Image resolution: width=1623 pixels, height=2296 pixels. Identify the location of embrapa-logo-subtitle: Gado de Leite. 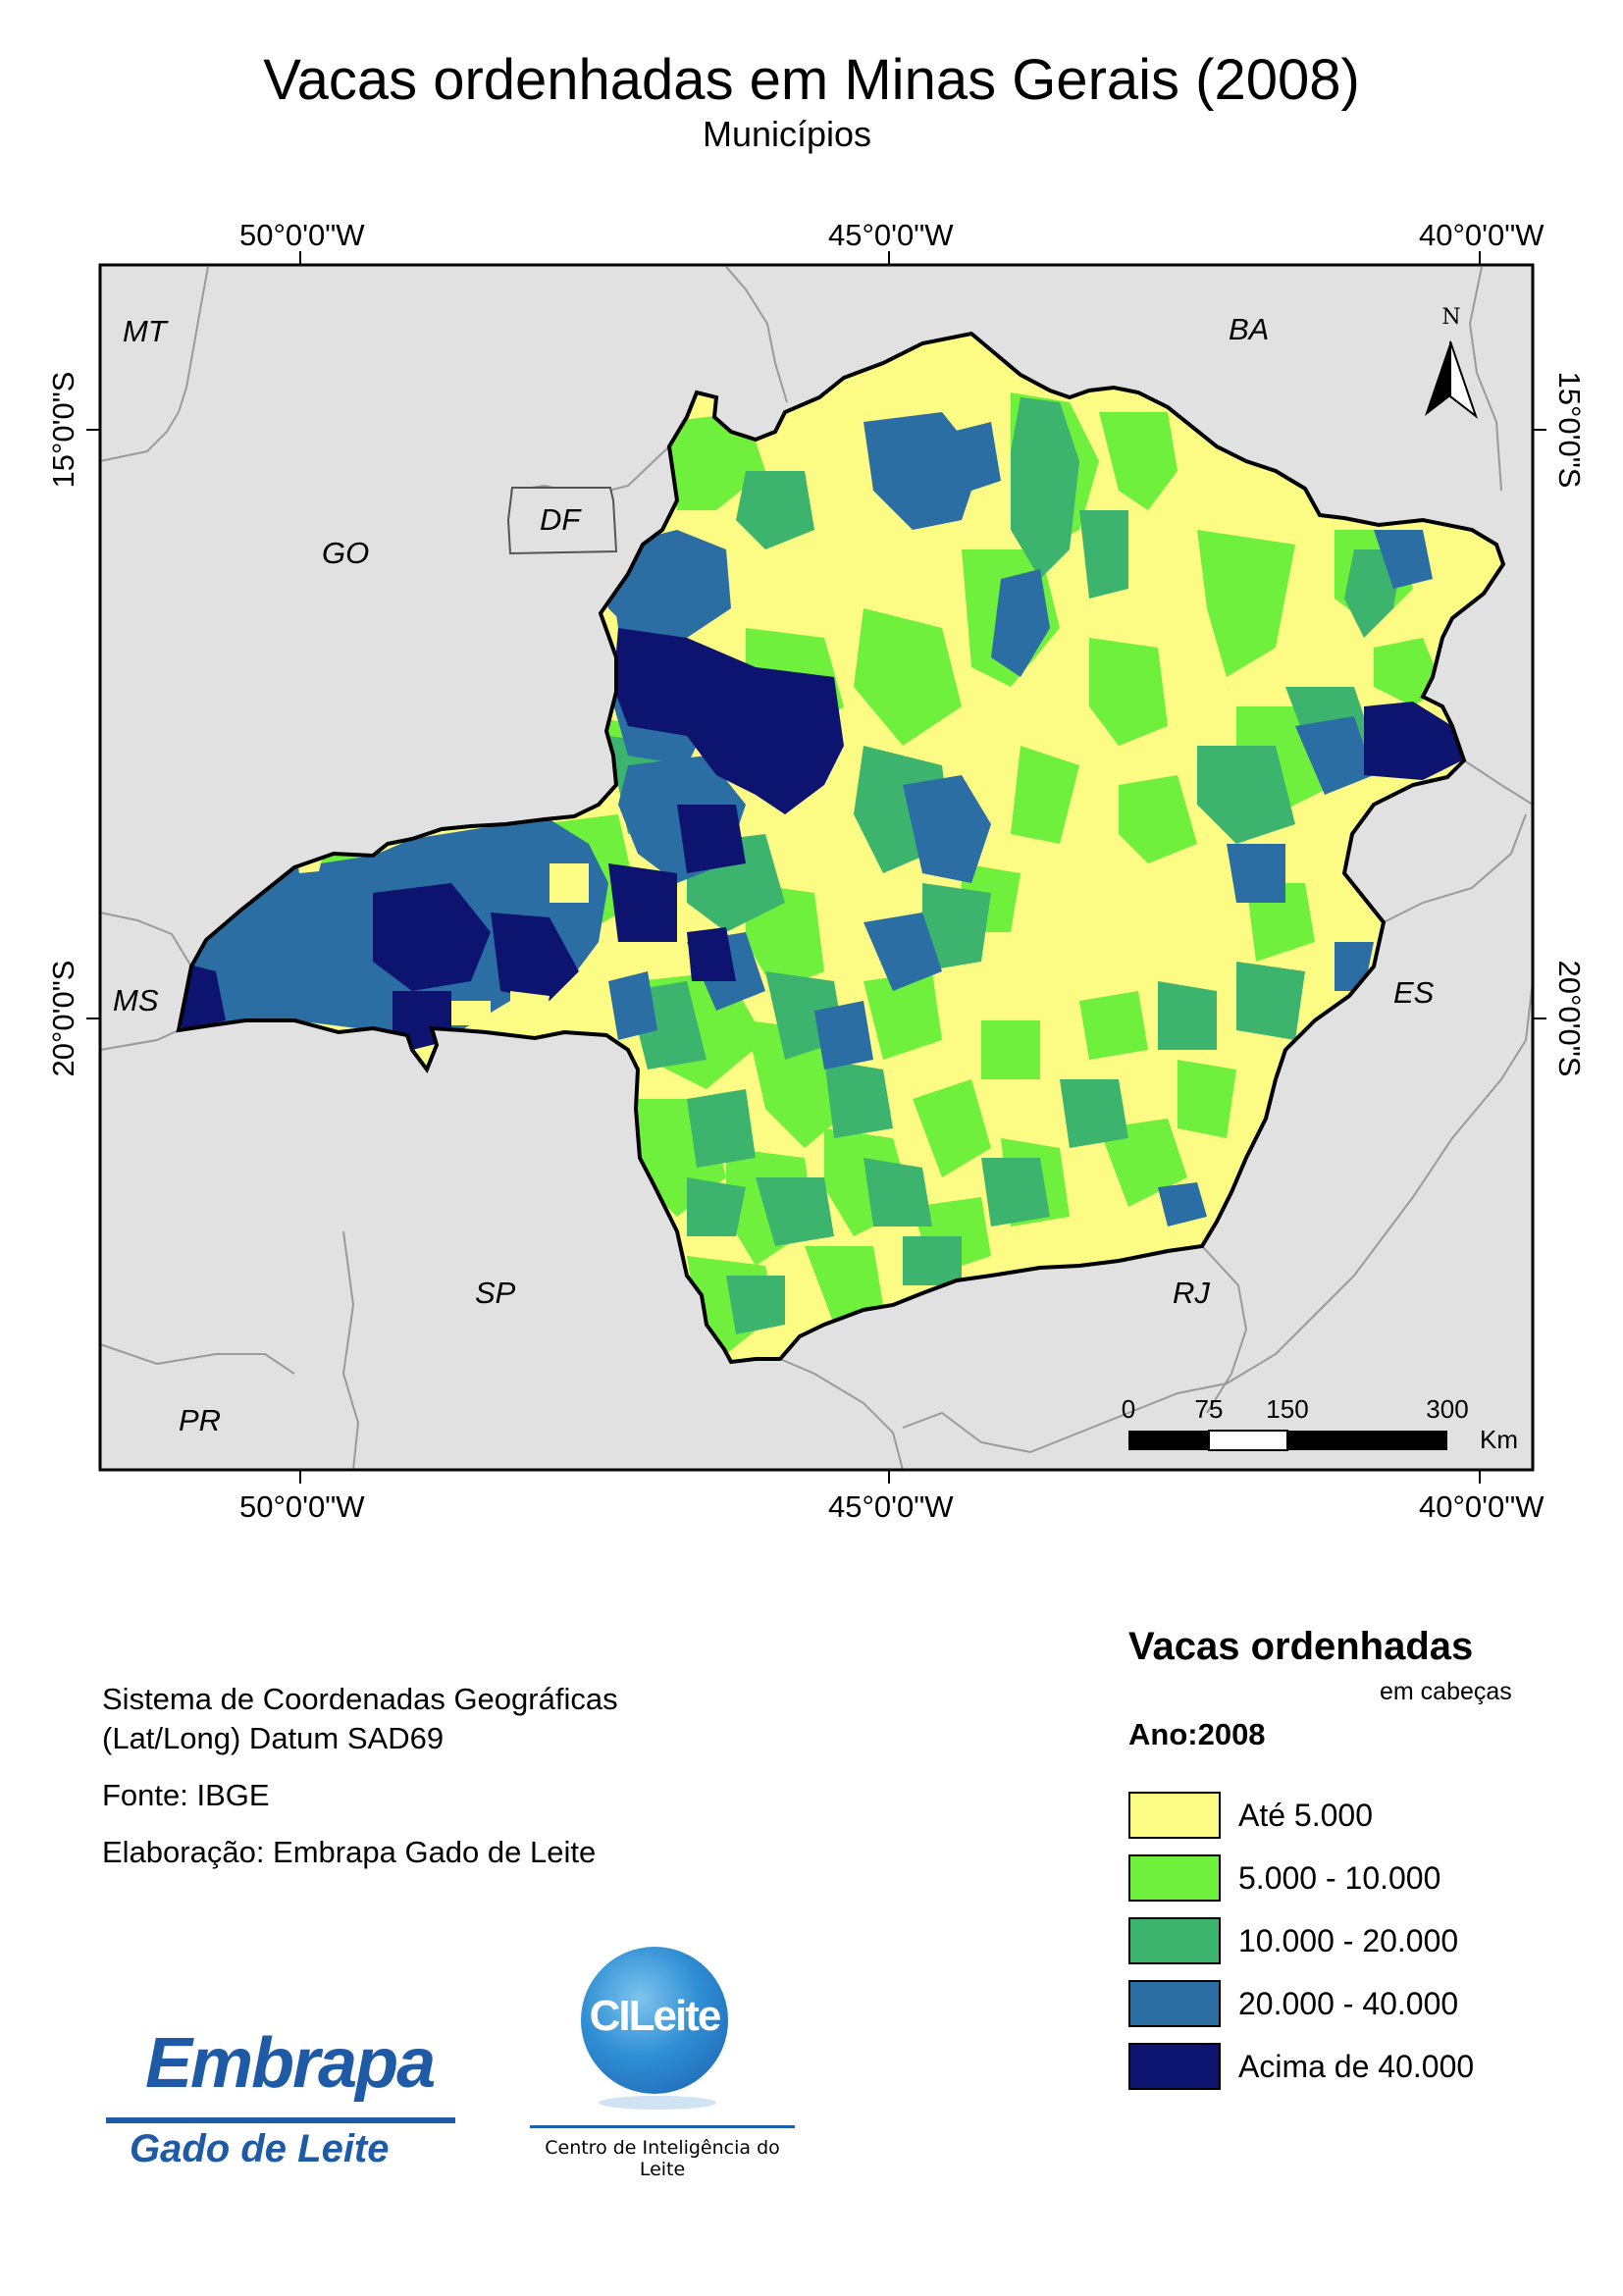
(260, 2148).